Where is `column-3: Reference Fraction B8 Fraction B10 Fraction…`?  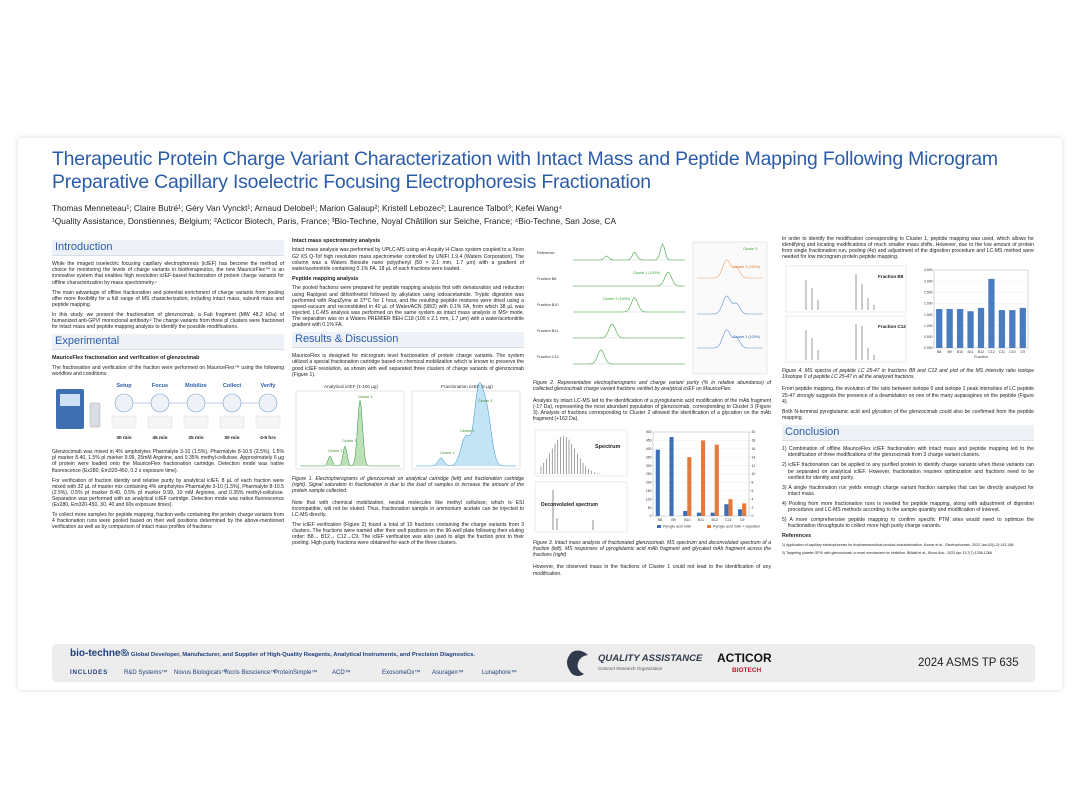
column-3: Reference Fraction B8 Fraction B10 Fraction… is located at coordinates (652, 408).